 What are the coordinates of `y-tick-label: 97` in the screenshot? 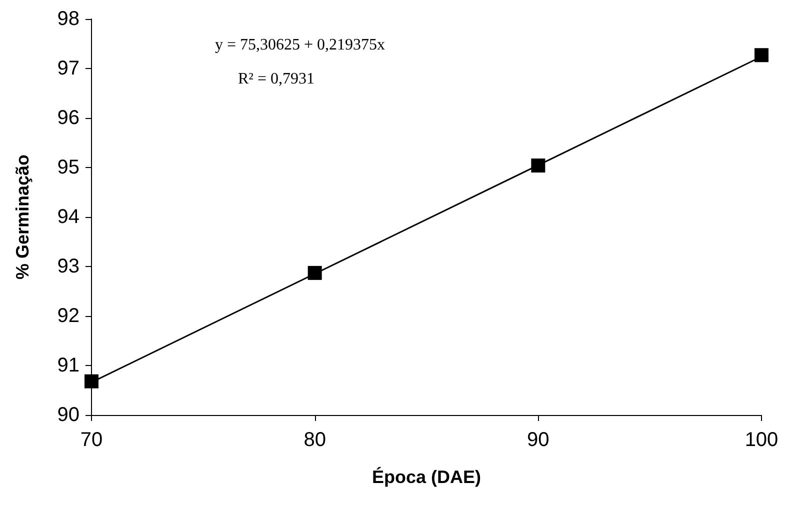 It's located at (68, 69).